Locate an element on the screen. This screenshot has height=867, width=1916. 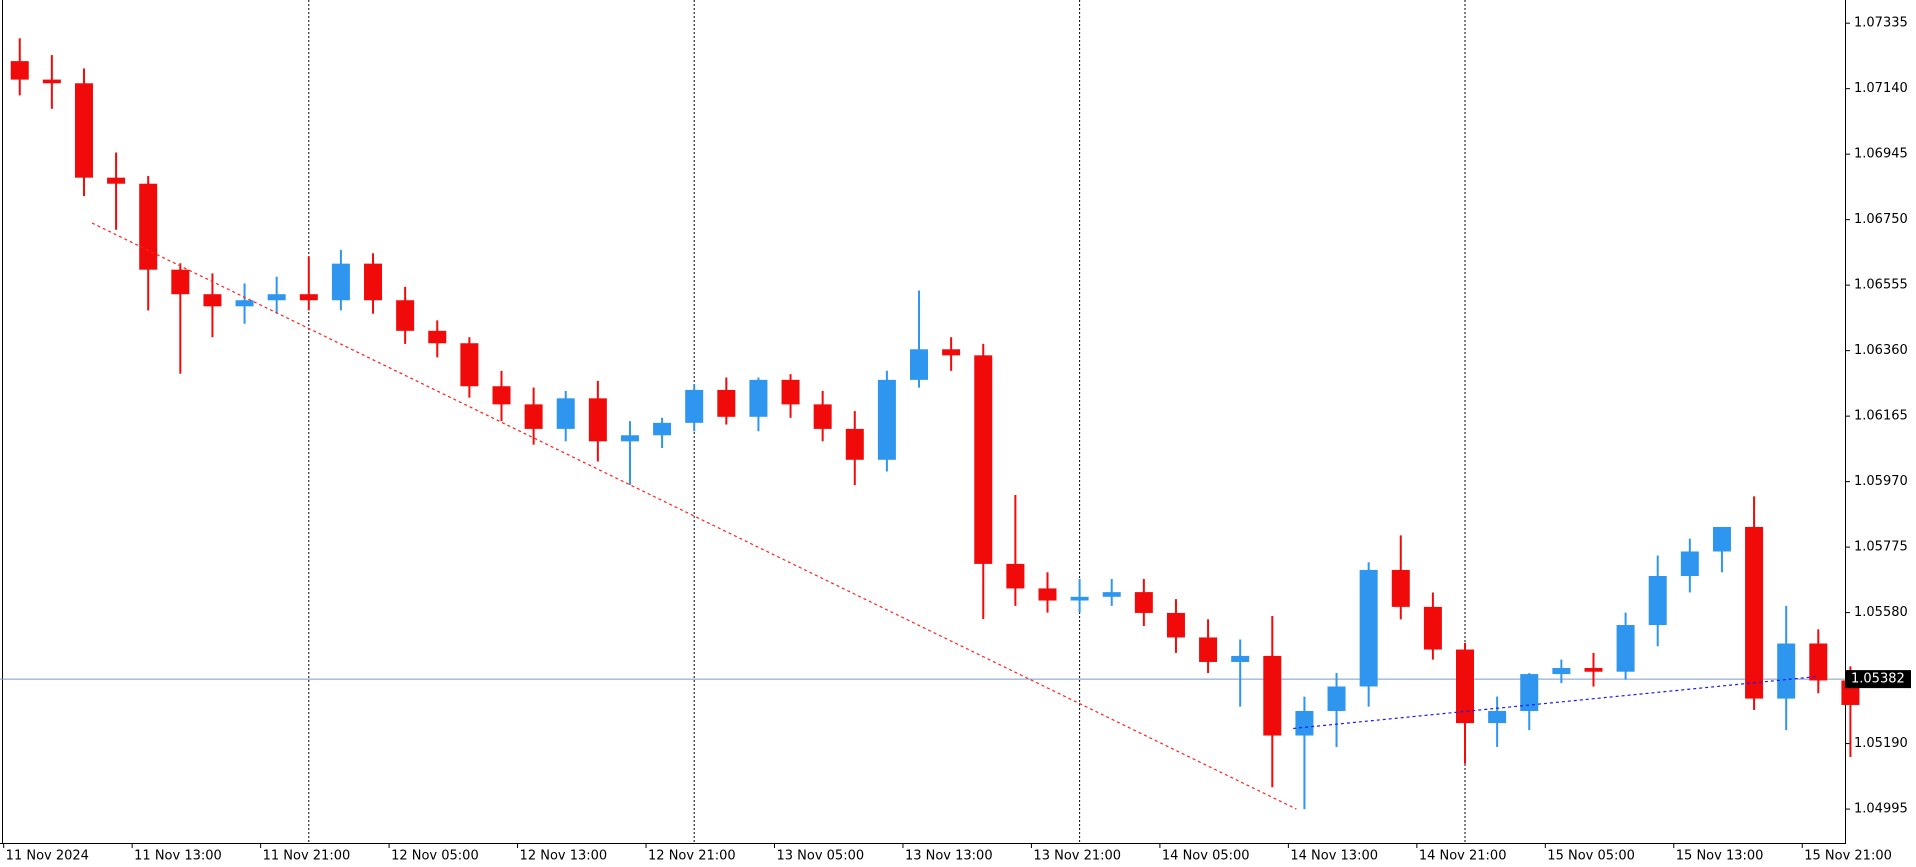
x-tick-label: 11 Nov 13:00 is located at coordinates (178, 856).